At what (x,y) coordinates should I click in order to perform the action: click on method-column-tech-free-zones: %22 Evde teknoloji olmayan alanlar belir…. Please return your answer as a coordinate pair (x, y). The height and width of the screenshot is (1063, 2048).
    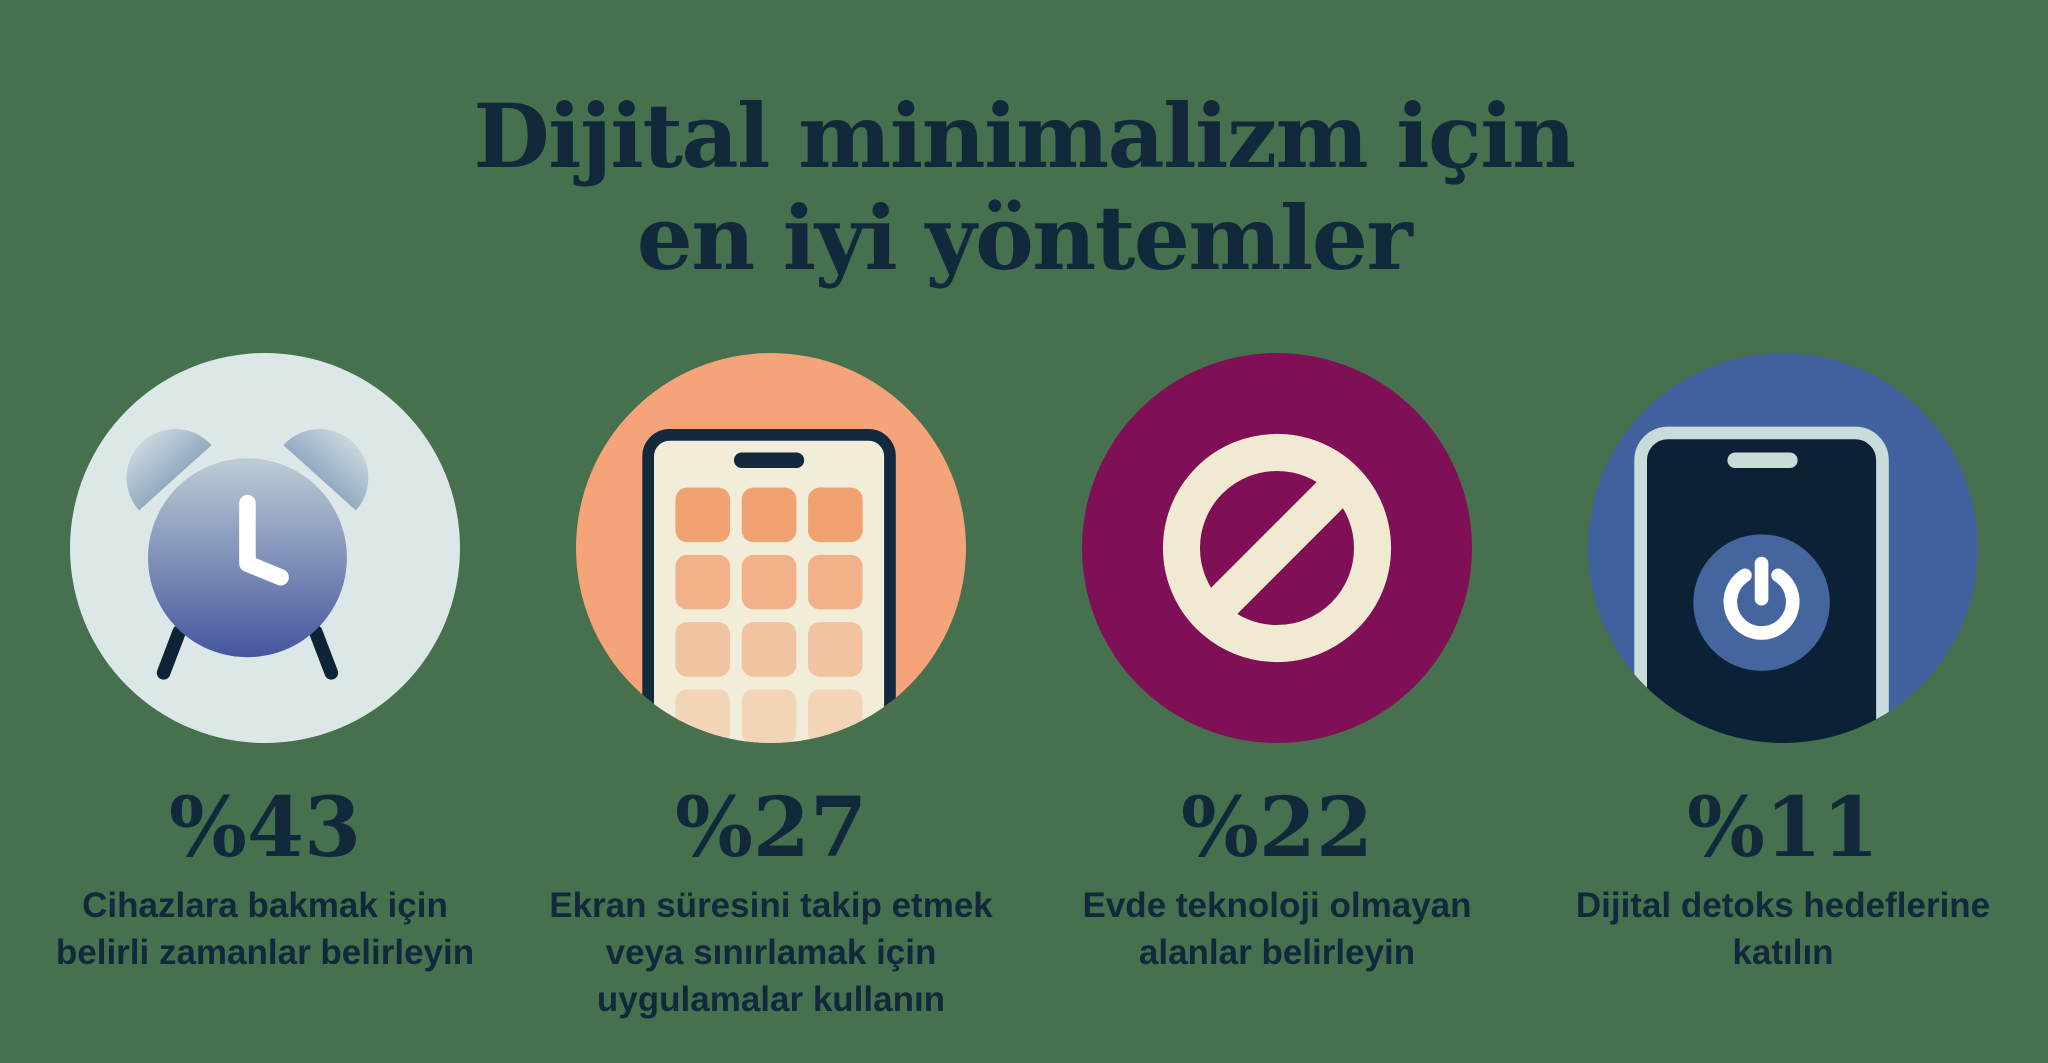
    Looking at the image, I should click on (1277, 688).